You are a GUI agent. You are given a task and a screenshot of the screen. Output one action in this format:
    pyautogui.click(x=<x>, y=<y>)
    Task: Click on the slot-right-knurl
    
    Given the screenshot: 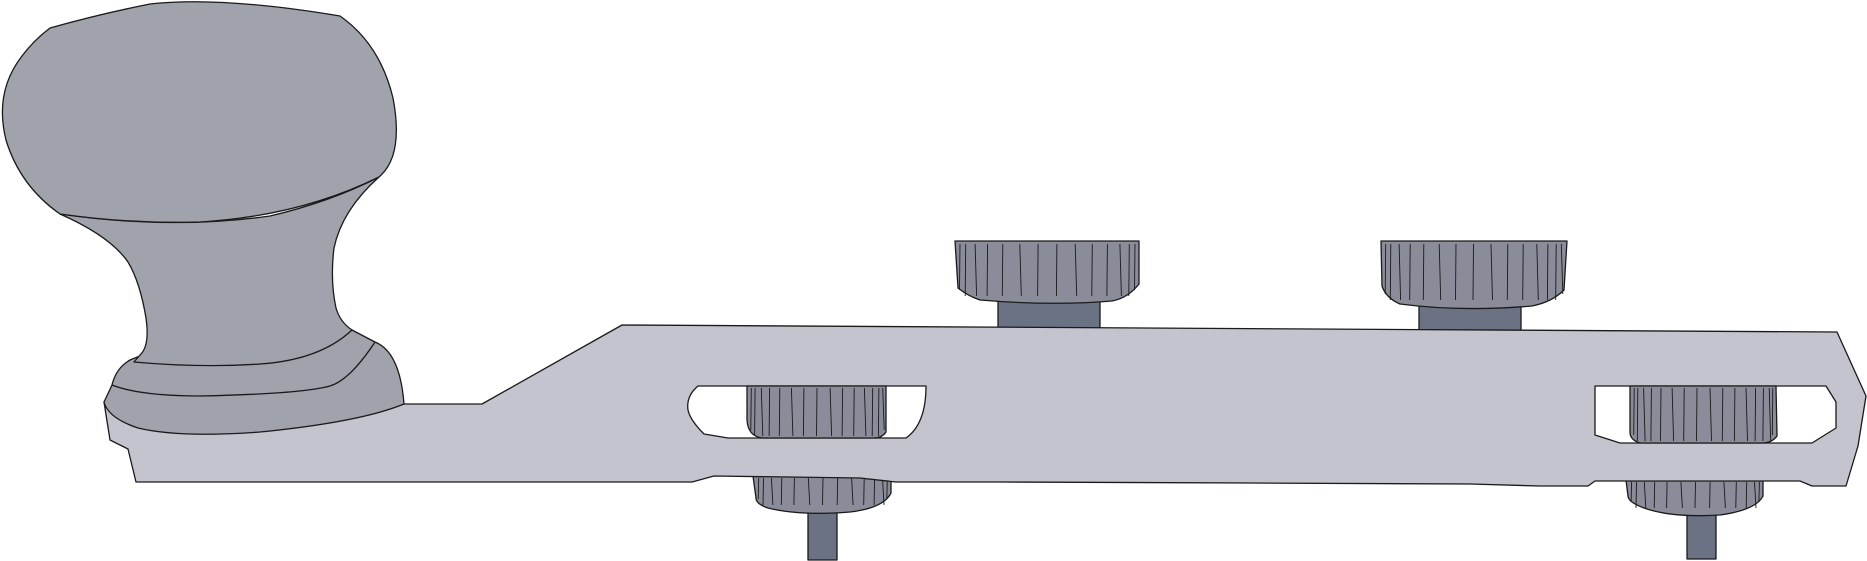 What is the action you would take?
    pyautogui.click(x=1703, y=414)
    